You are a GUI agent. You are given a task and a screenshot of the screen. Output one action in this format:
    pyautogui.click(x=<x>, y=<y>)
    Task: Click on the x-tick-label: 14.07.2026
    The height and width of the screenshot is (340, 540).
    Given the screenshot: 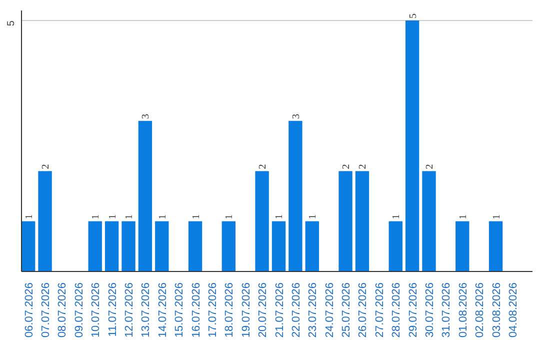 What is the action you would take?
    pyautogui.click(x=162, y=310)
    